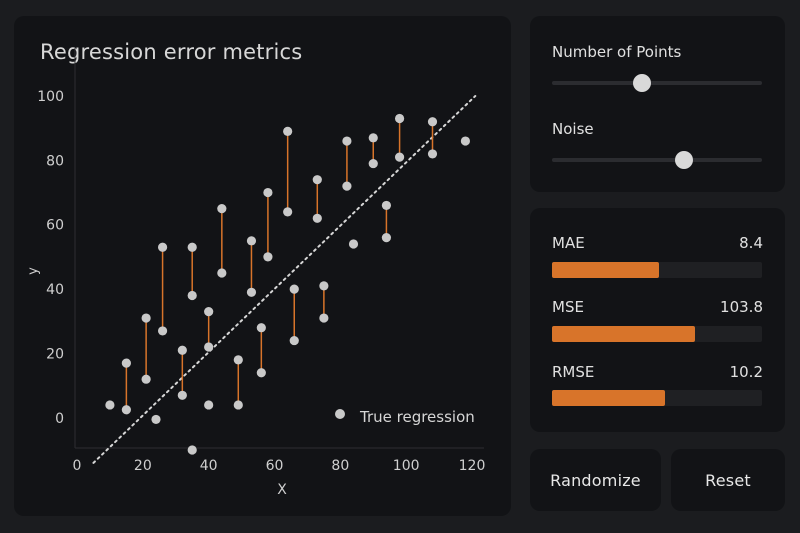 This screenshot has height=533, width=800. I want to click on mae-label: MAE, so click(568, 243).